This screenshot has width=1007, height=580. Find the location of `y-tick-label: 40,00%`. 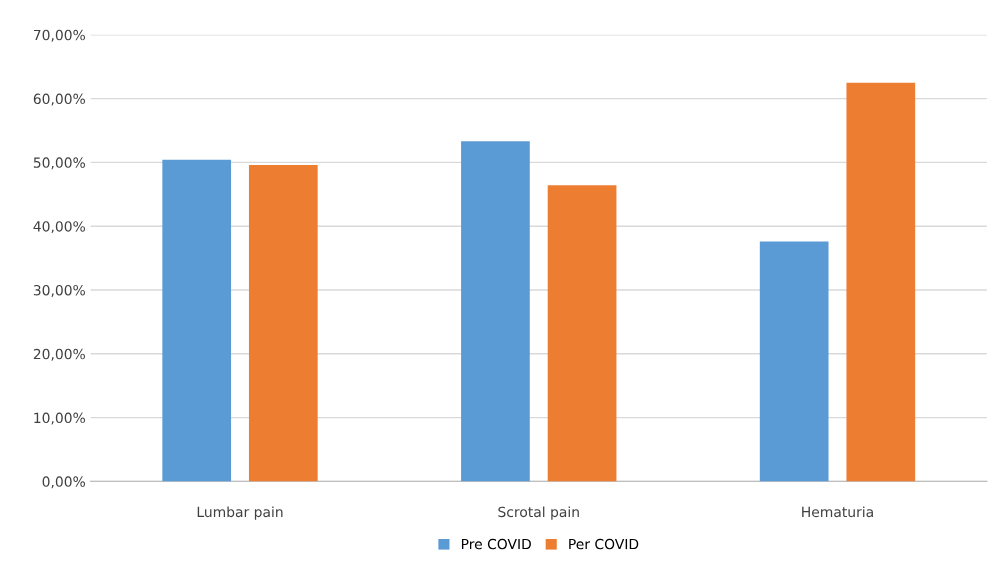

y-tick-label: 40,00% is located at coordinates (59, 227).